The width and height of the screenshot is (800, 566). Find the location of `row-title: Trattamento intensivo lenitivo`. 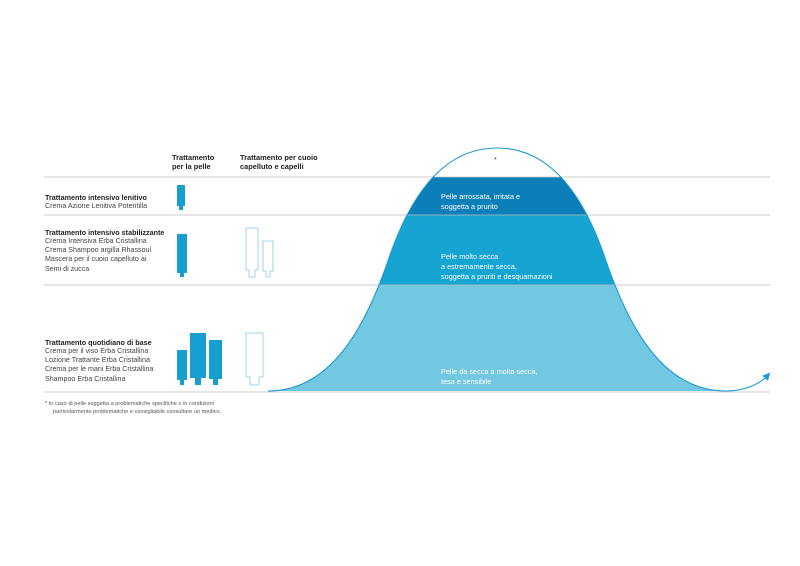

row-title: Trattamento intensivo lenitivo is located at coordinates (96, 197).